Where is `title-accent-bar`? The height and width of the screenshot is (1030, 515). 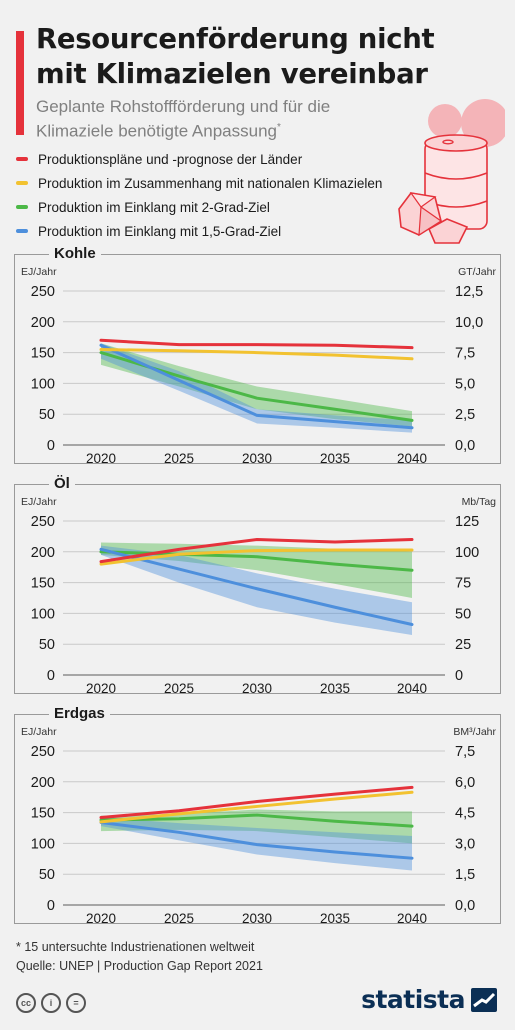 title-accent-bar is located at coordinates (20, 83).